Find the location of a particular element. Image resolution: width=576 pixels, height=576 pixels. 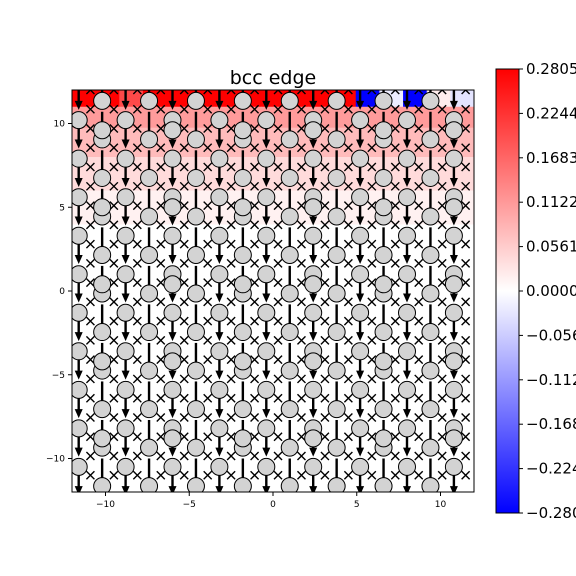

x-tick-label: −5 is located at coordinates (189, 505).